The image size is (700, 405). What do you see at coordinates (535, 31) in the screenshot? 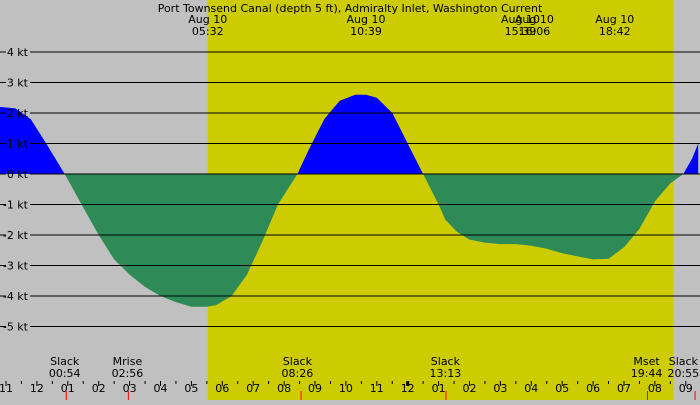
I see `top-annotation-time: 16:06` at bounding box center [535, 31].